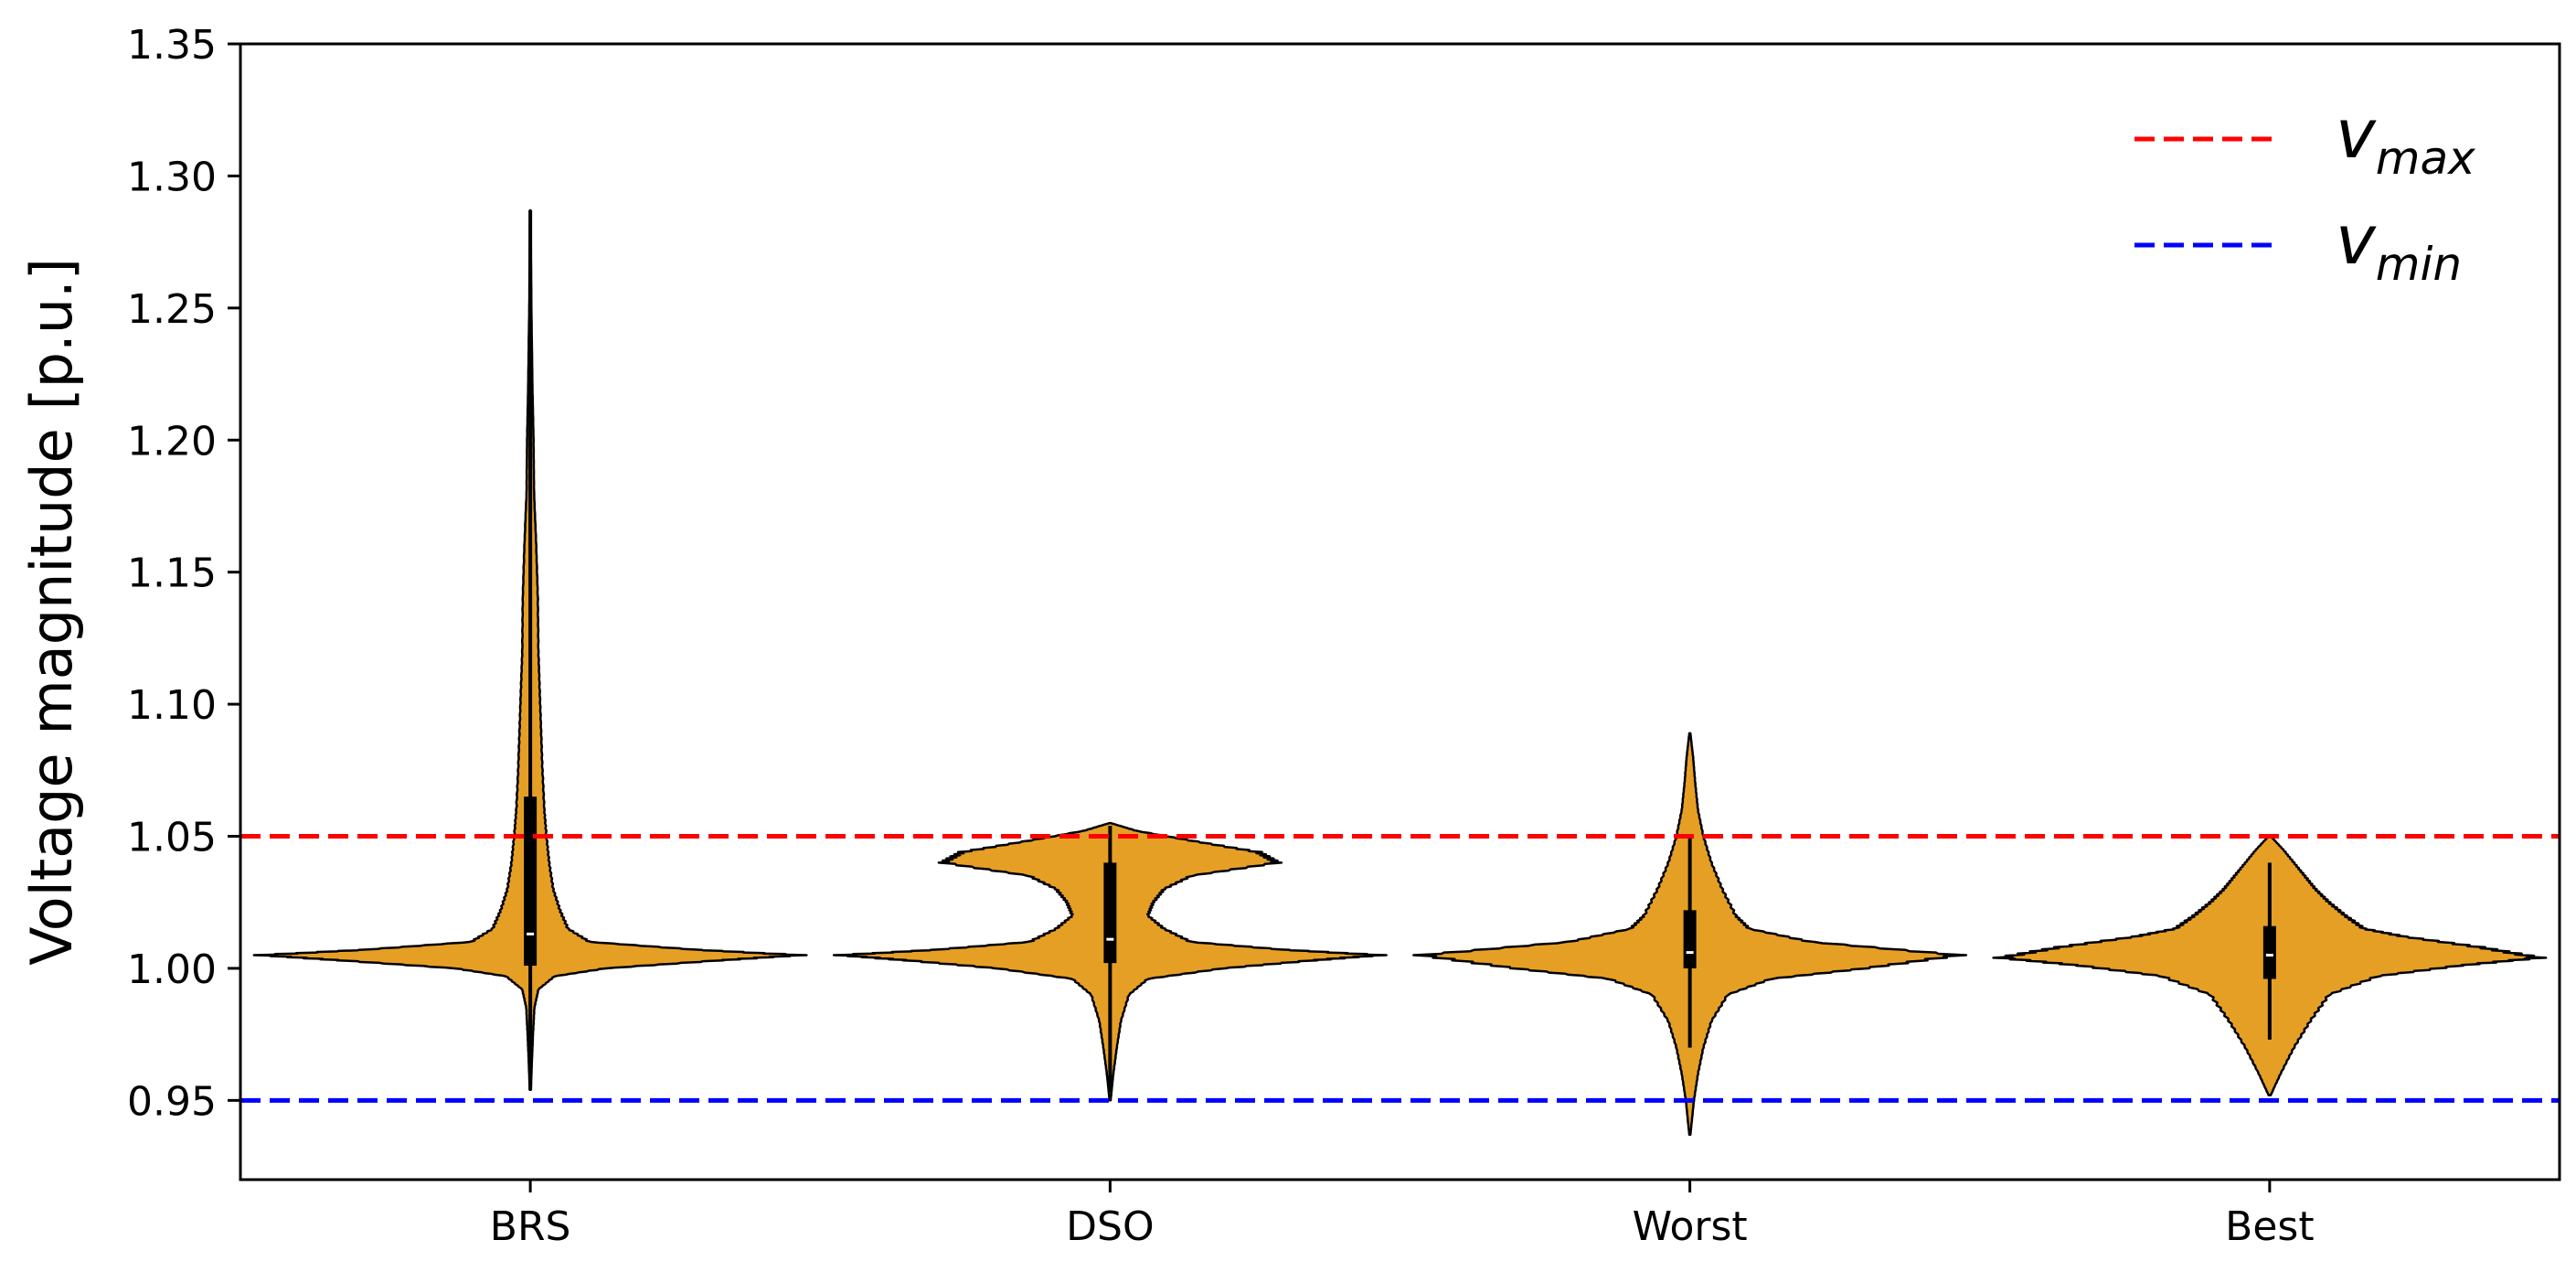 The height and width of the screenshot is (1272, 2576). Describe the element at coordinates (172, 309) in the screenshot. I see `y-tick-label: 1.25` at that location.